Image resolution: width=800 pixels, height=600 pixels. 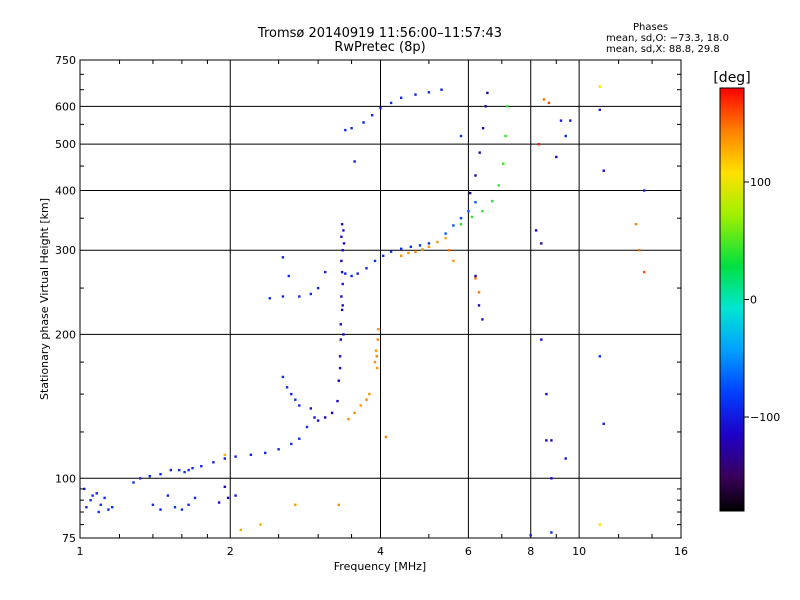 What do you see at coordinates (65, 334) in the screenshot?
I see `y-tick-label: 200` at bounding box center [65, 334].